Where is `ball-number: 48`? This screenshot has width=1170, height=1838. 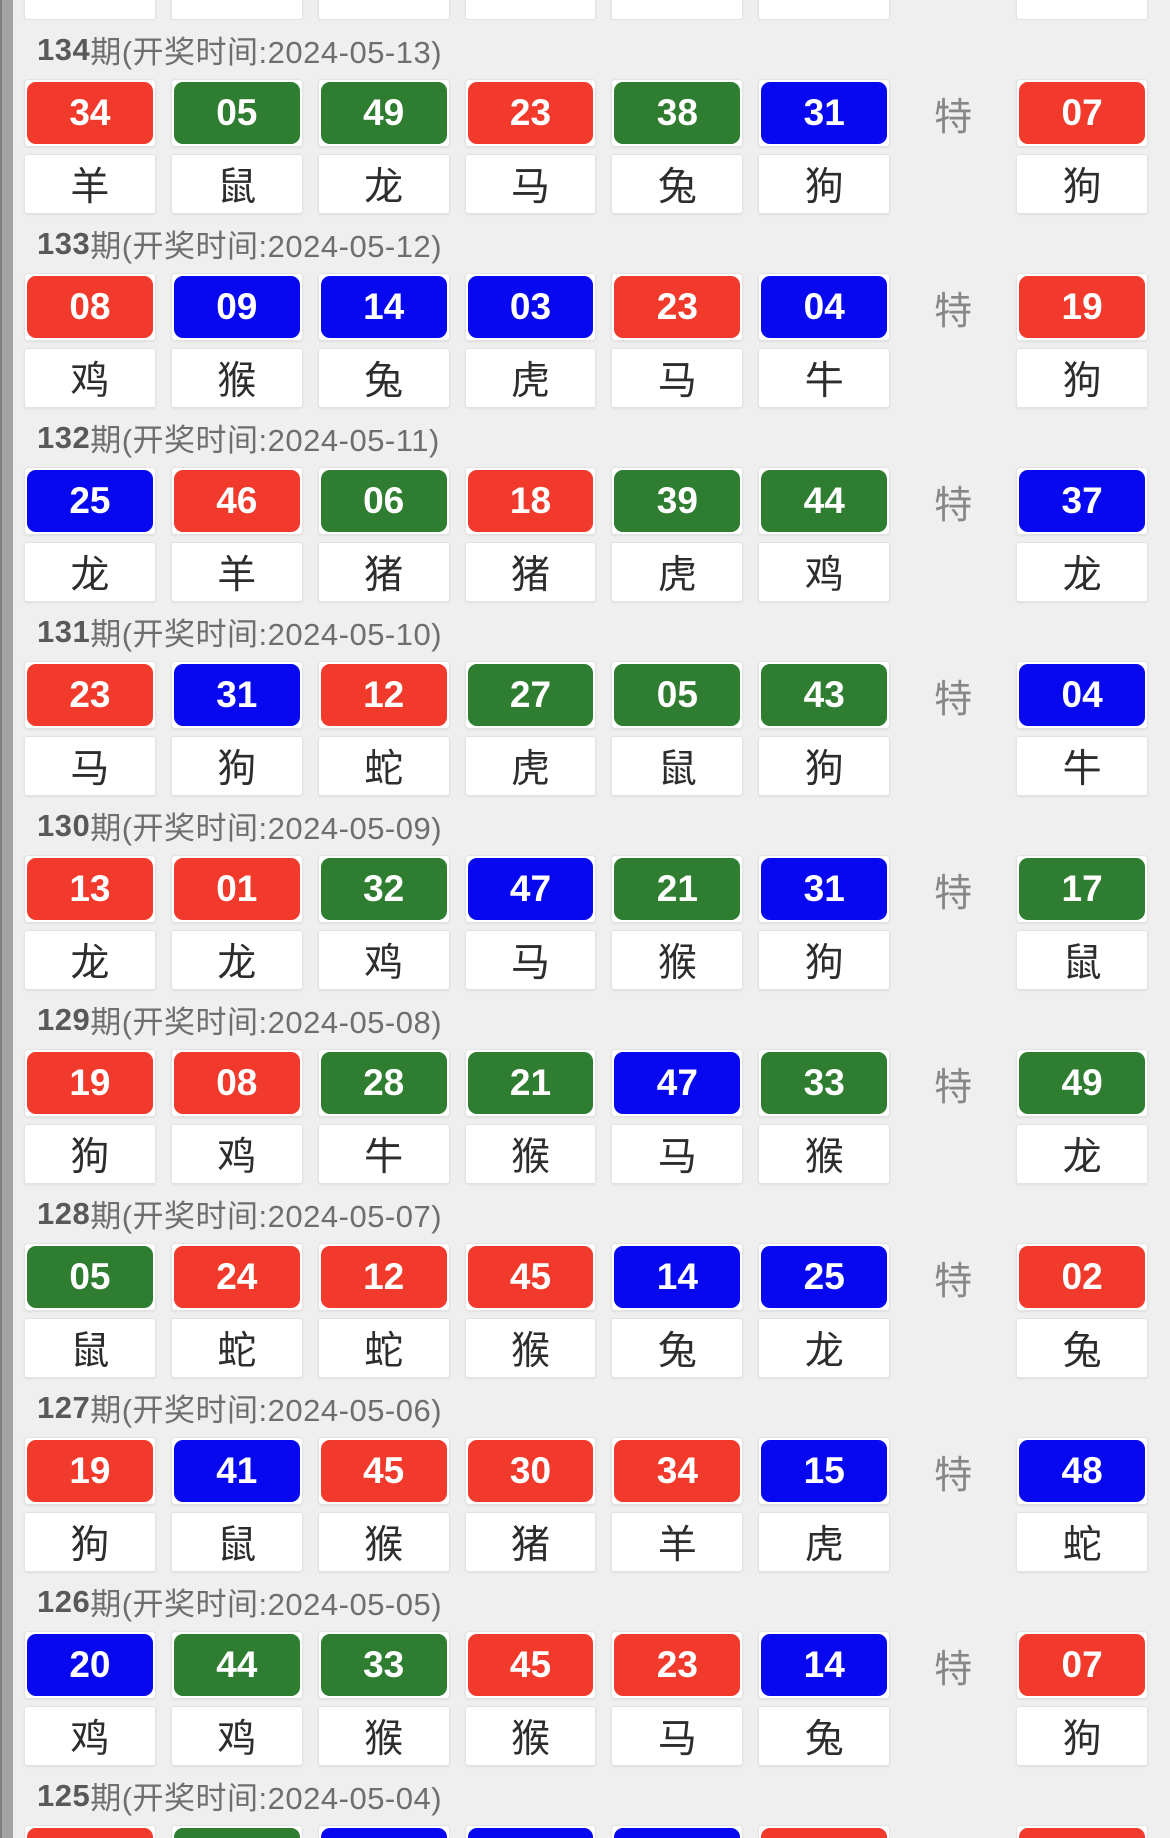 ball-number: 48 is located at coordinates (1082, 1471).